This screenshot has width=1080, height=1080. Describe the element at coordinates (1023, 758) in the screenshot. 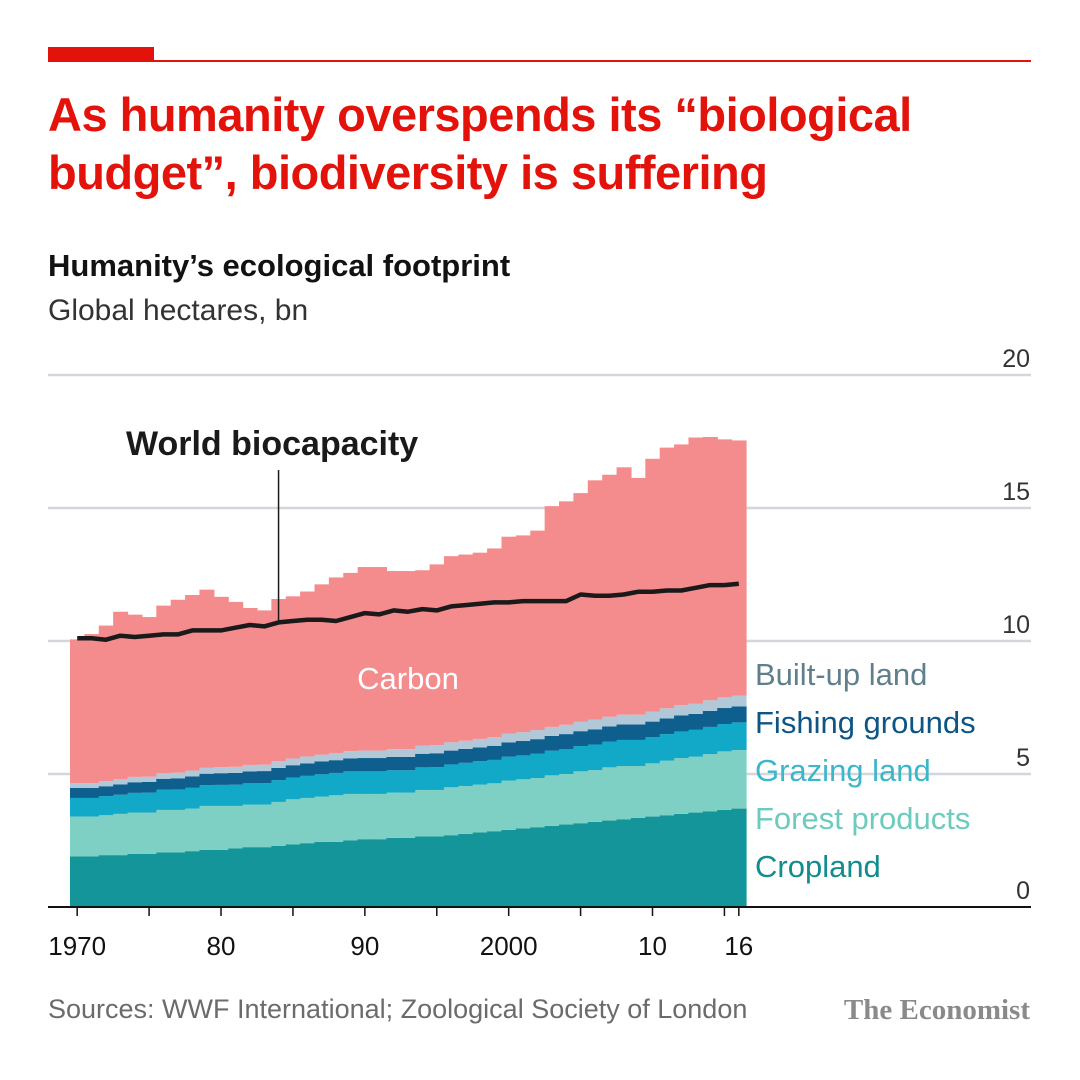

I see `y-tick-label: 5` at that location.